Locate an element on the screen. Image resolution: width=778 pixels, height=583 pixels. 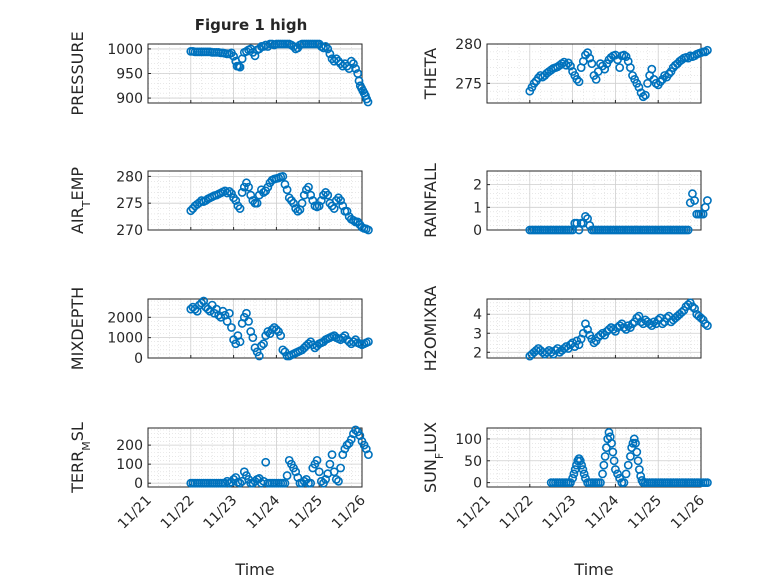
plot-area is located at coordinates (594, 457).